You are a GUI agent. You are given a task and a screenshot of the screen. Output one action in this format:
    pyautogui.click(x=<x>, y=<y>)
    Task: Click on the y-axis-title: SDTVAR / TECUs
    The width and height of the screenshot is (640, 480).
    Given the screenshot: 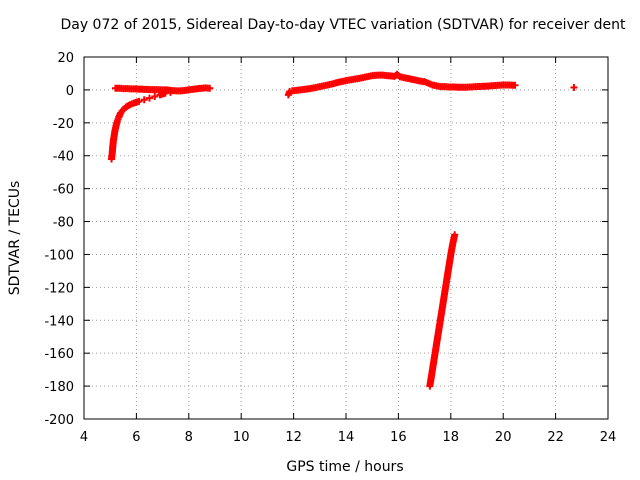 What is the action you would take?
    pyautogui.click(x=15, y=238)
    